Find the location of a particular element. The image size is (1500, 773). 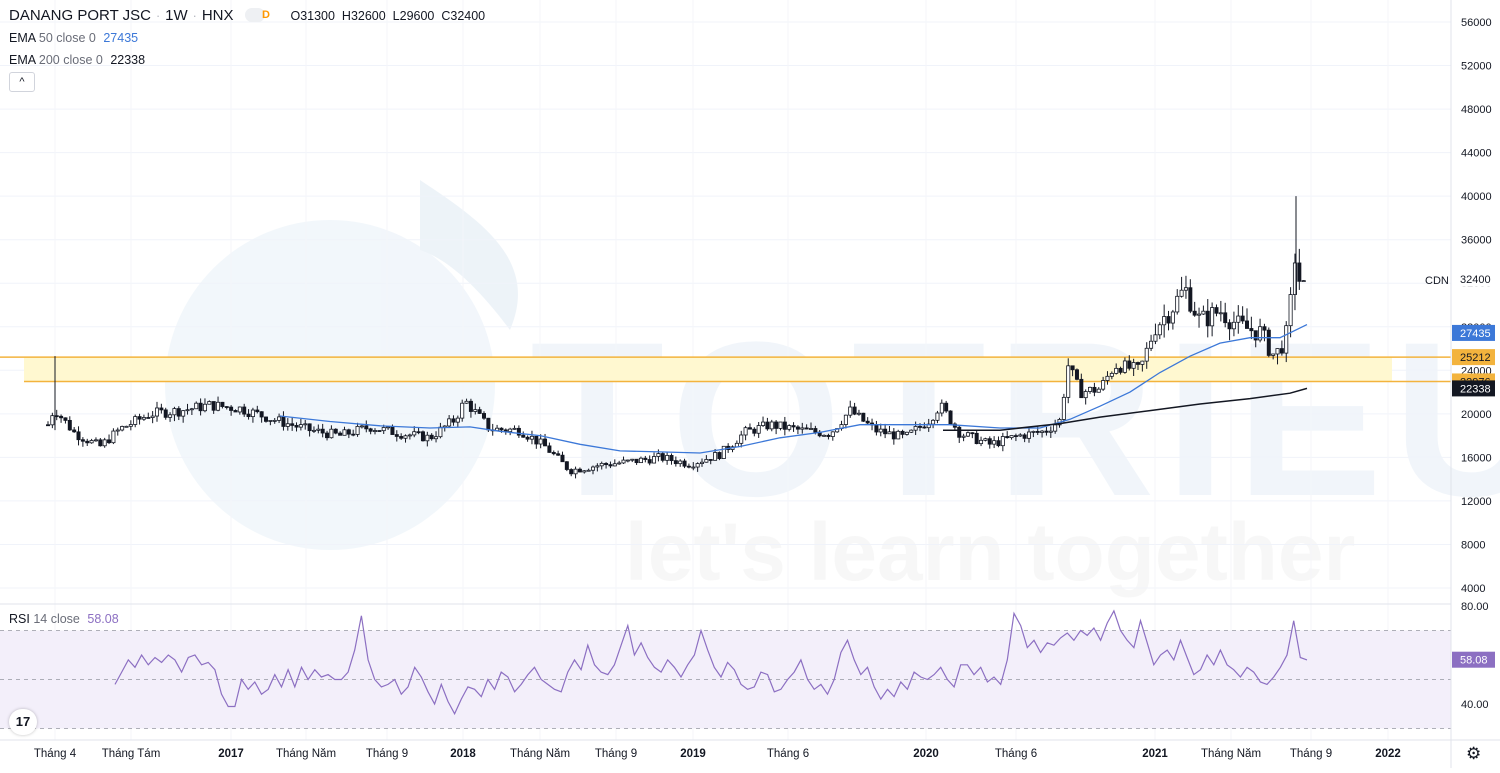

settings-gear-icon: ⚙ is located at coordinates (1474, 753).